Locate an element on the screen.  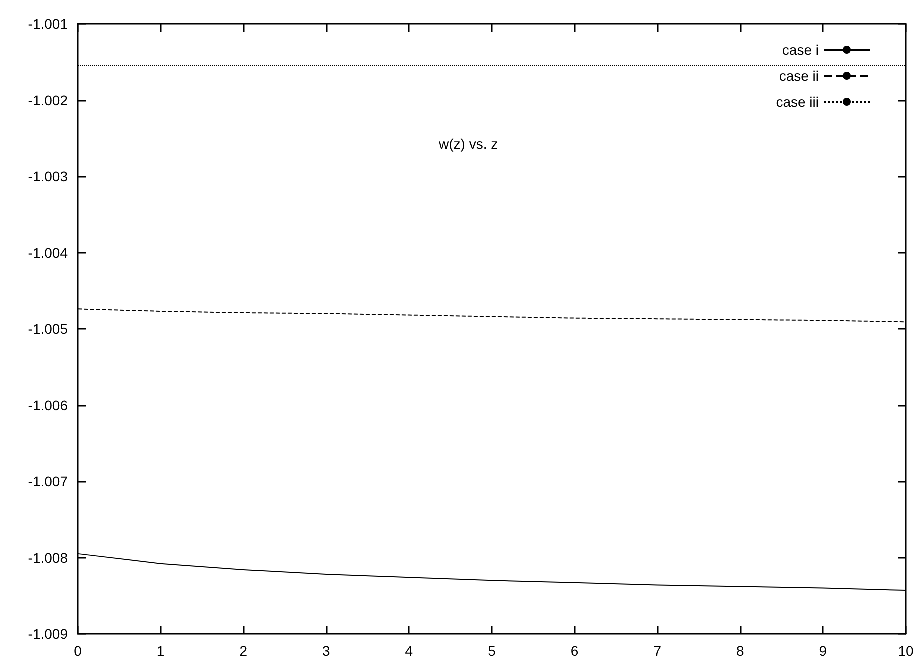
legend-label: case ii is located at coordinates (799, 76).